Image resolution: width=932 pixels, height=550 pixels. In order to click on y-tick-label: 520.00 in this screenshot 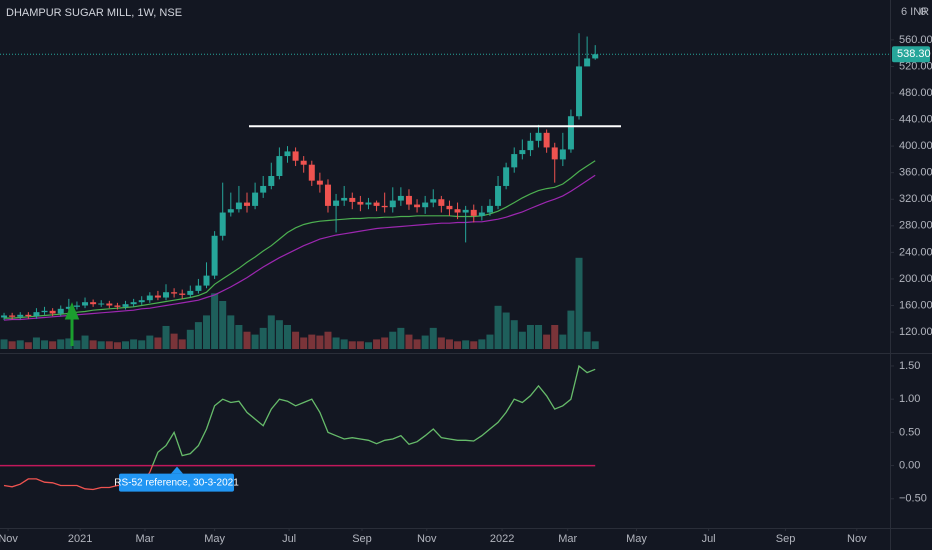, I will do `click(915, 66)`.